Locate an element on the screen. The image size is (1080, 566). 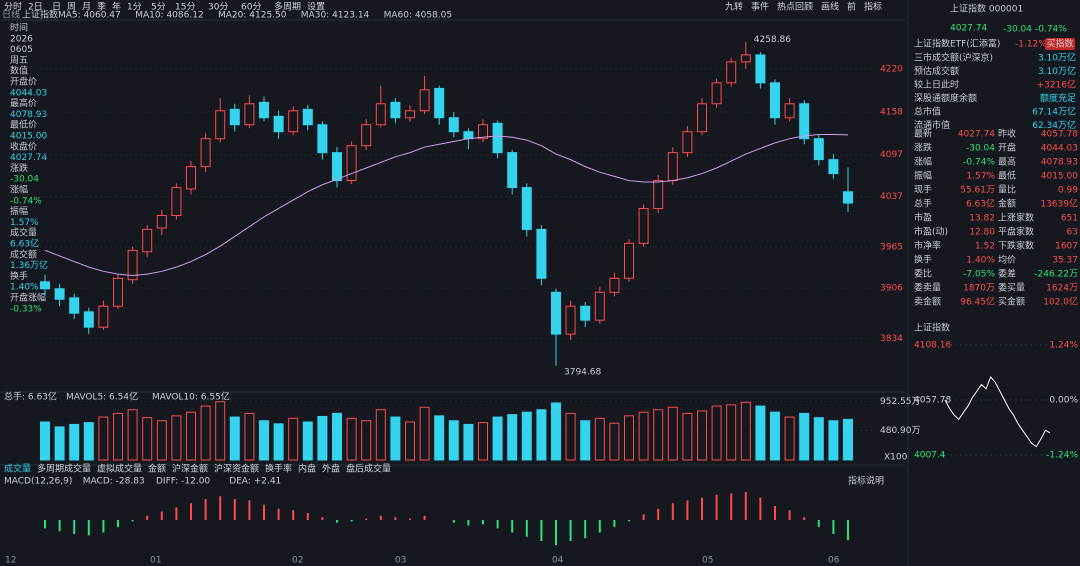
y-tick-label: 3965 is located at coordinates (891, 247).